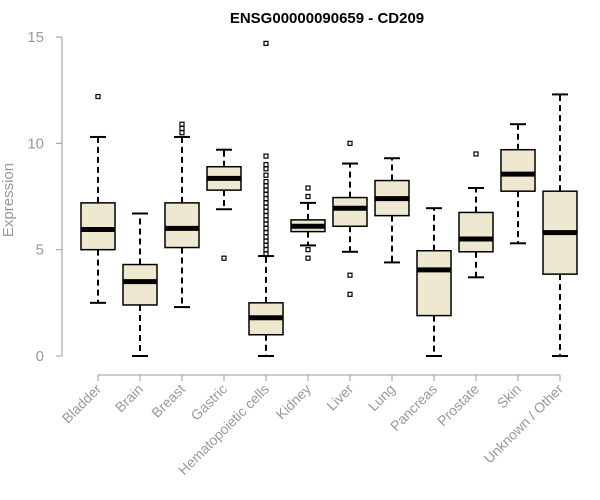 Image resolution: width=600 pixels, height=500 pixels. Describe the element at coordinates (381, 397) in the screenshot. I see `x-tick-label: Lung` at that location.